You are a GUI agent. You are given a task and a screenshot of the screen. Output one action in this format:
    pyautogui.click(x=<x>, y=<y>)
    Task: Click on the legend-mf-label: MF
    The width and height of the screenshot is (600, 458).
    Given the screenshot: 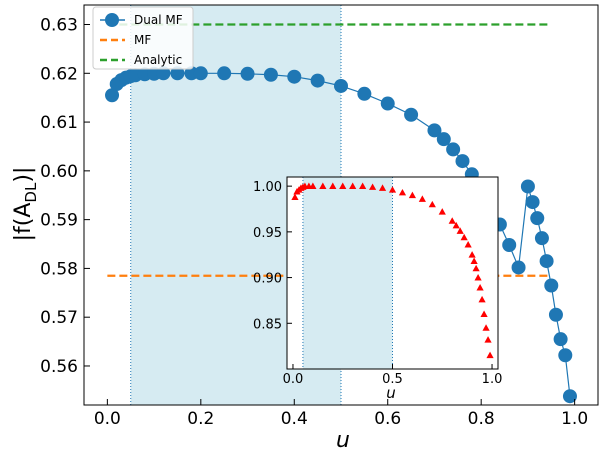 What is the action you would take?
    pyautogui.click(x=142, y=40)
    